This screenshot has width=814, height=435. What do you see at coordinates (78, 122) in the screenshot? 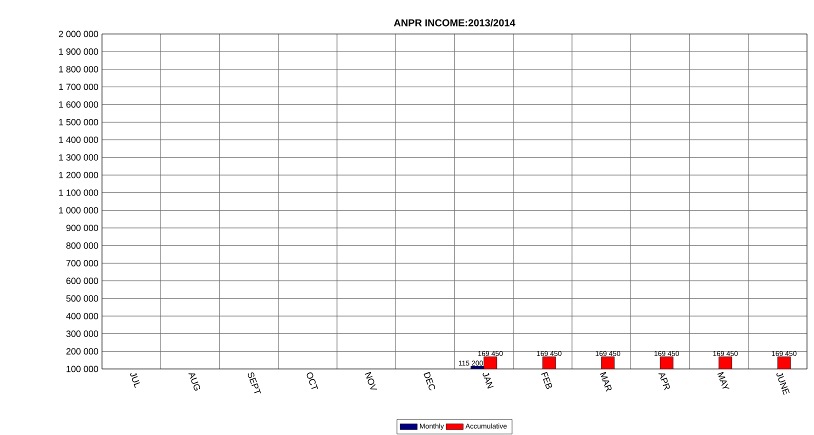
I see `y-tick-label: 1 500 000` at bounding box center [78, 122].